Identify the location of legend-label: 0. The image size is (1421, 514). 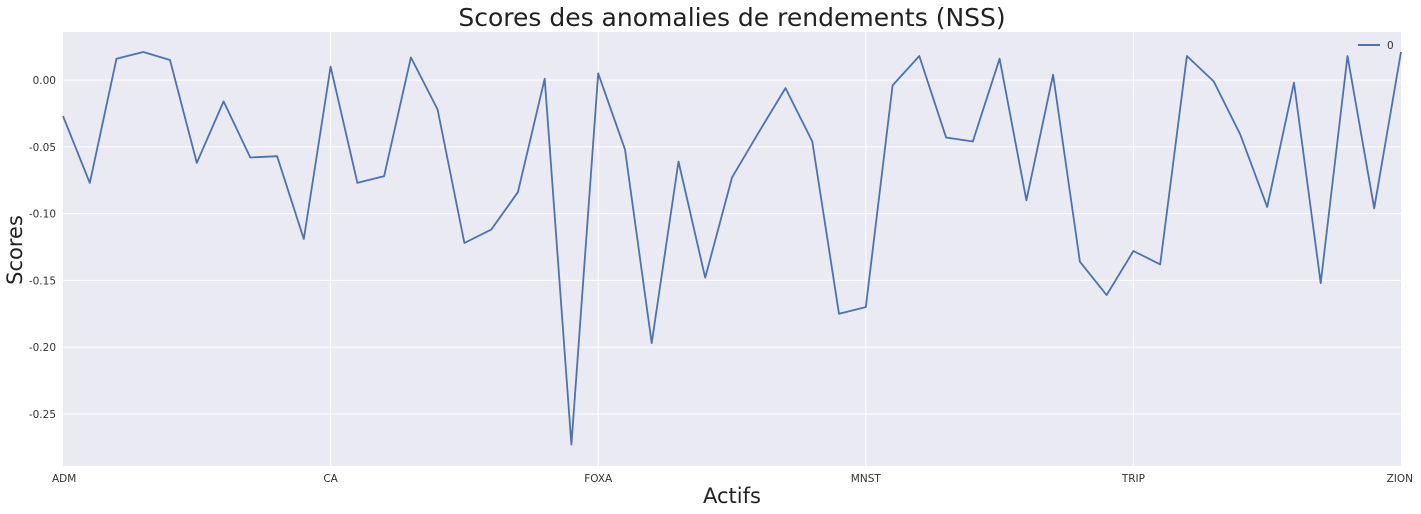
(1390, 46).